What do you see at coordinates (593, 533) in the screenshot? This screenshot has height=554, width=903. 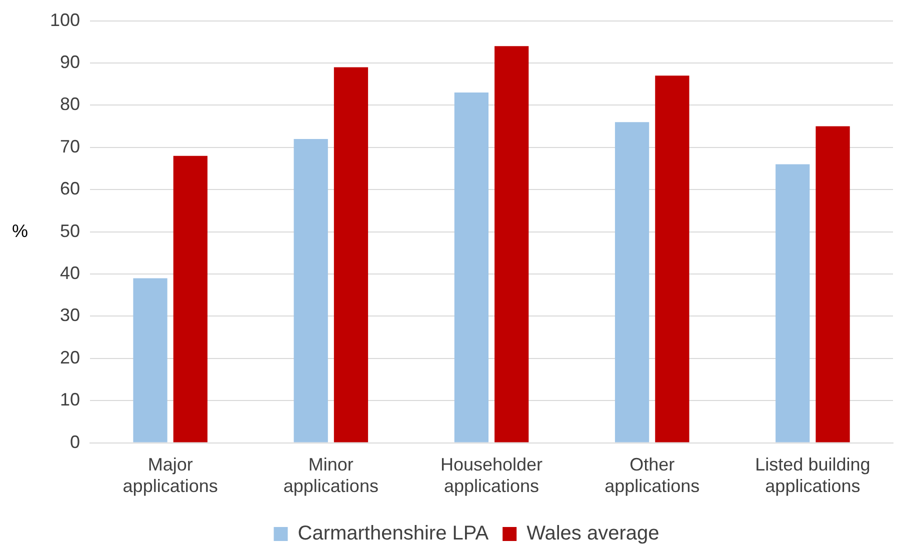 I see `legend-label: Wales average` at bounding box center [593, 533].